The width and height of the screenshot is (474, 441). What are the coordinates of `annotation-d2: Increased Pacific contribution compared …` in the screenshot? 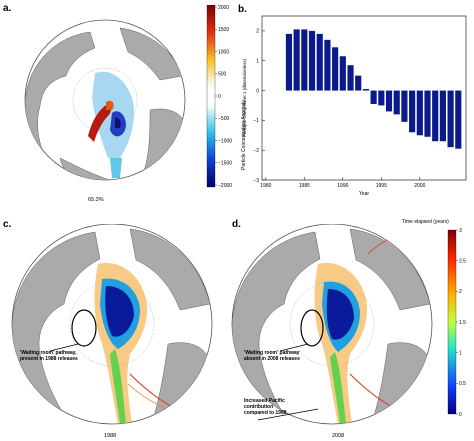 It's located at (265, 407).